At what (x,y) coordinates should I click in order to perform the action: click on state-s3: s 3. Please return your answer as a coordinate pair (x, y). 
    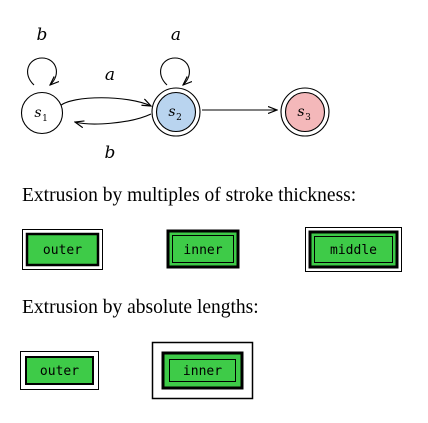
    Looking at the image, I should click on (305, 112).